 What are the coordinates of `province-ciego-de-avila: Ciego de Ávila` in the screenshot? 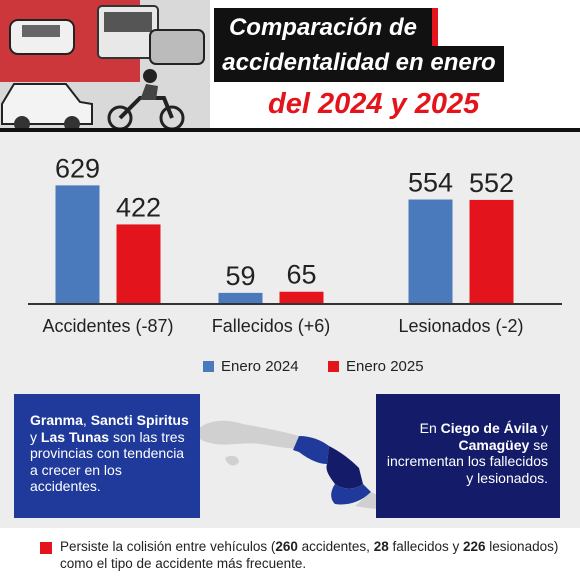 It's located at (489, 428).